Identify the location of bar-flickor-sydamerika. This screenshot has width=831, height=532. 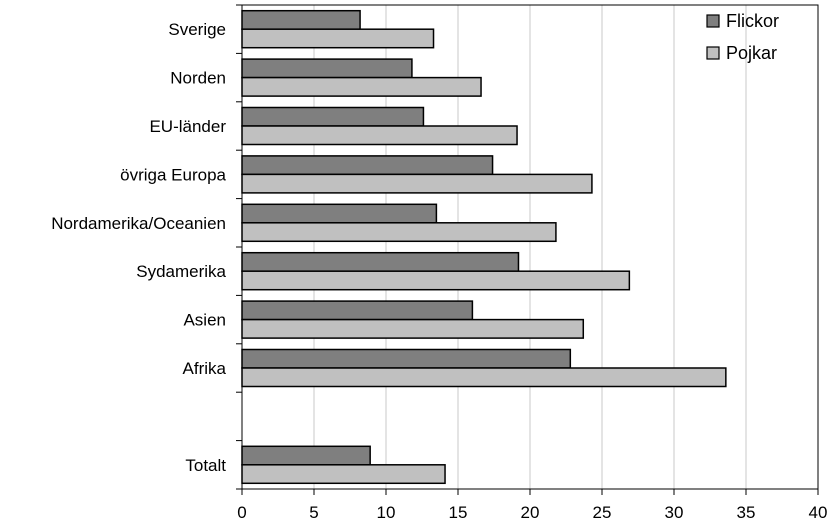
(380, 261).